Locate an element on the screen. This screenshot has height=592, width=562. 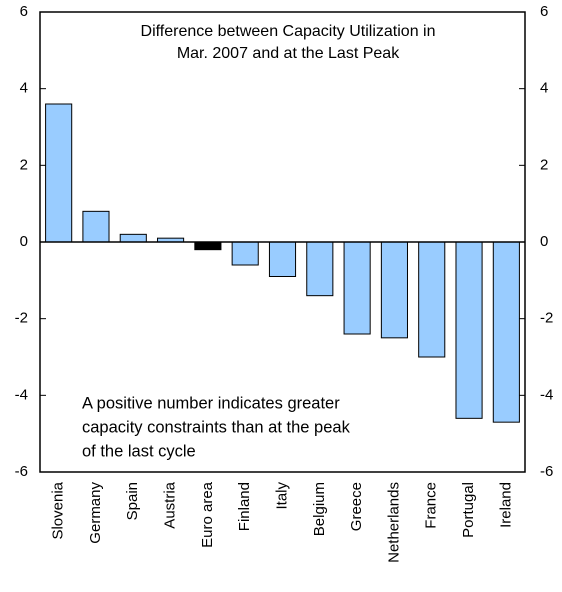
y2-tick-label: 4 is located at coordinates (544, 88).